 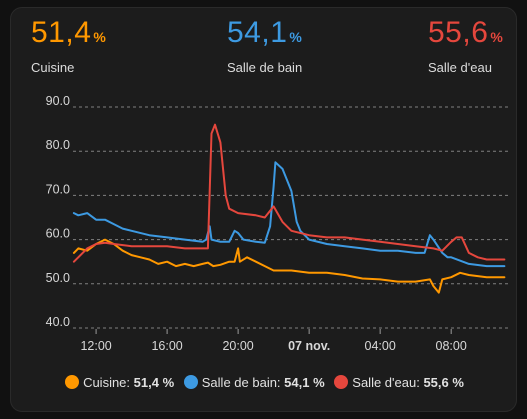 I want to click on x-tick-label: 08:00, so click(x=451, y=346).